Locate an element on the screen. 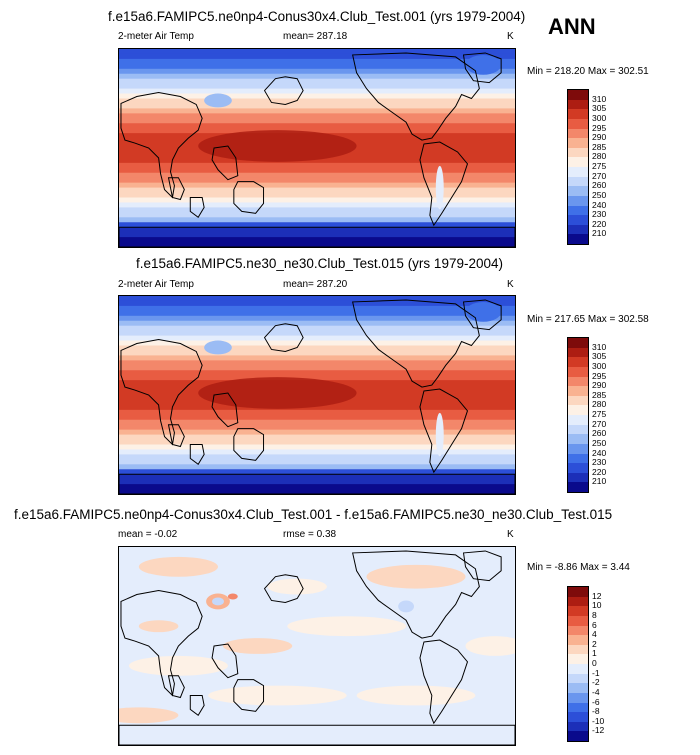 The image size is (700, 755). colorbar-tick-label: 290 is located at coordinates (599, 385).